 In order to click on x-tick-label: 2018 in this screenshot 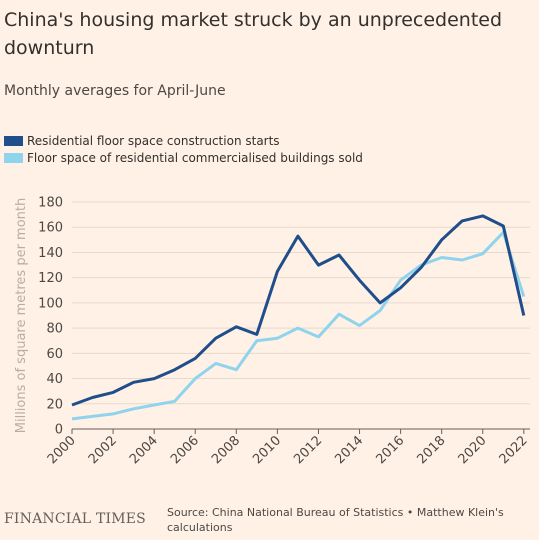, I will do `click(432, 450)`.